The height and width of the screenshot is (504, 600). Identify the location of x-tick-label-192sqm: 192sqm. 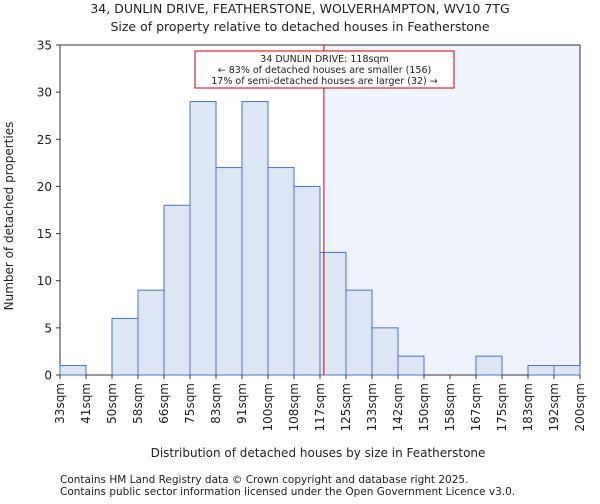
(554, 407).